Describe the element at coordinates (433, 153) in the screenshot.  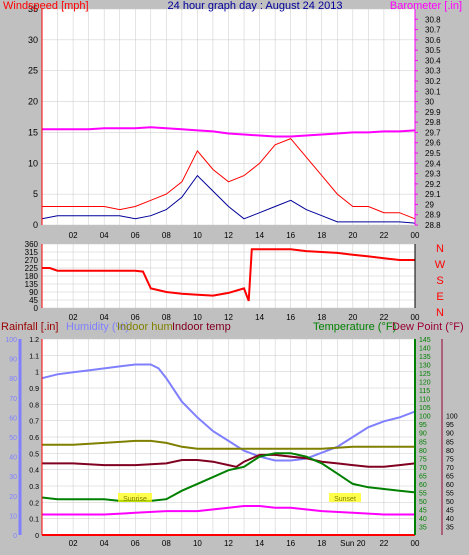
I see `barometer-tick-label: 29.5` at that location.